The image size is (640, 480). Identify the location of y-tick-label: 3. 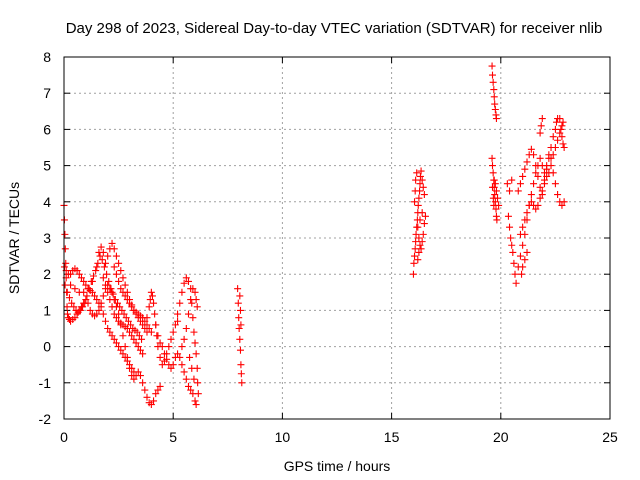
(47, 238).